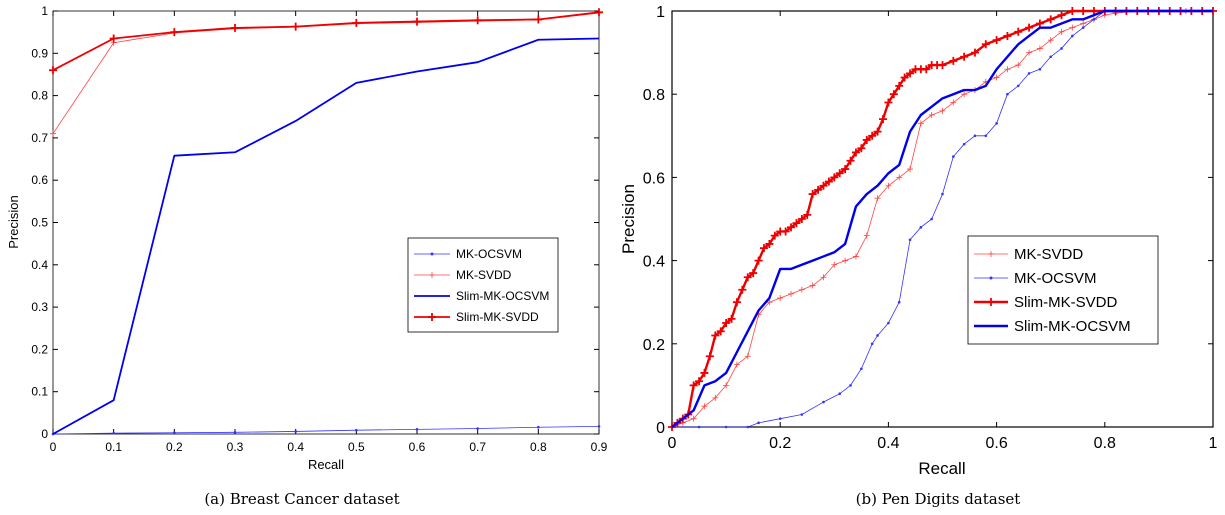  I want to click on y-tick-label: 0.7, so click(39, 138).